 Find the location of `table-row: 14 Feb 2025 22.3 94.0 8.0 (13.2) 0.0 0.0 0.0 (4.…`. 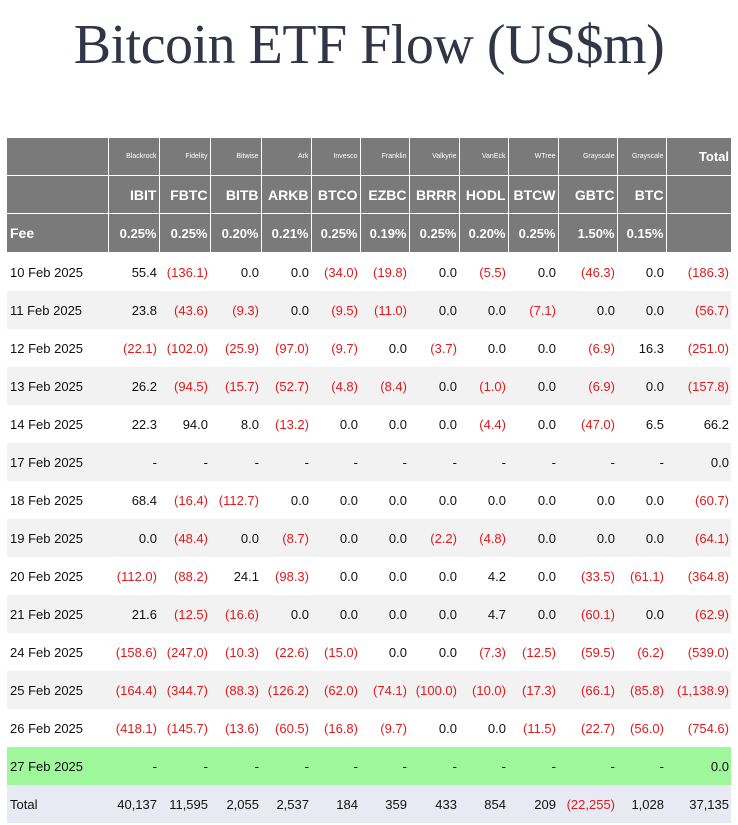

table-row: 14 Feb 2025 22.3 94.0 8.0 (13.2) 0.0 0.0 0.0 (4.… is located at coordinates (369, 424).